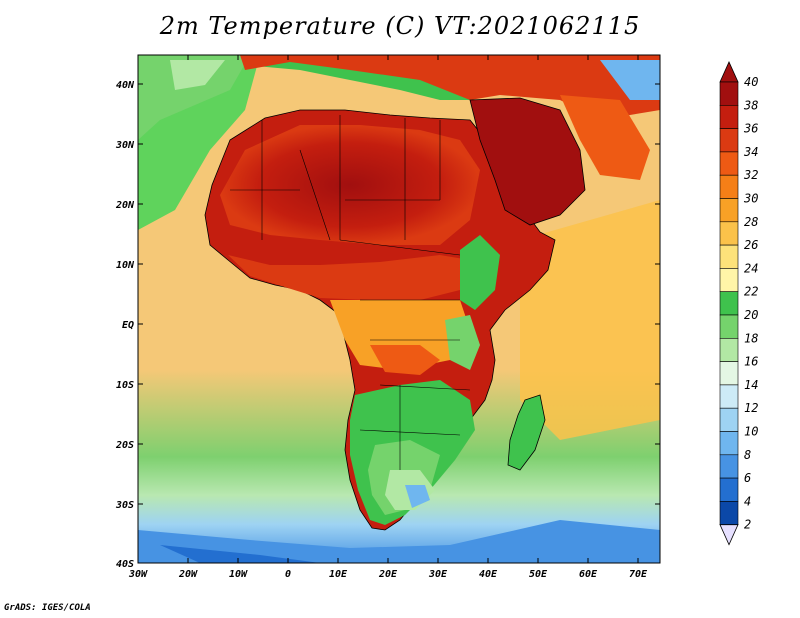 Image resolution: width=800 pixels, height=618 pixels. Describe the element at coordinates (751, 222) in the screenshot. I see `colorbar-label: 28` at that location.